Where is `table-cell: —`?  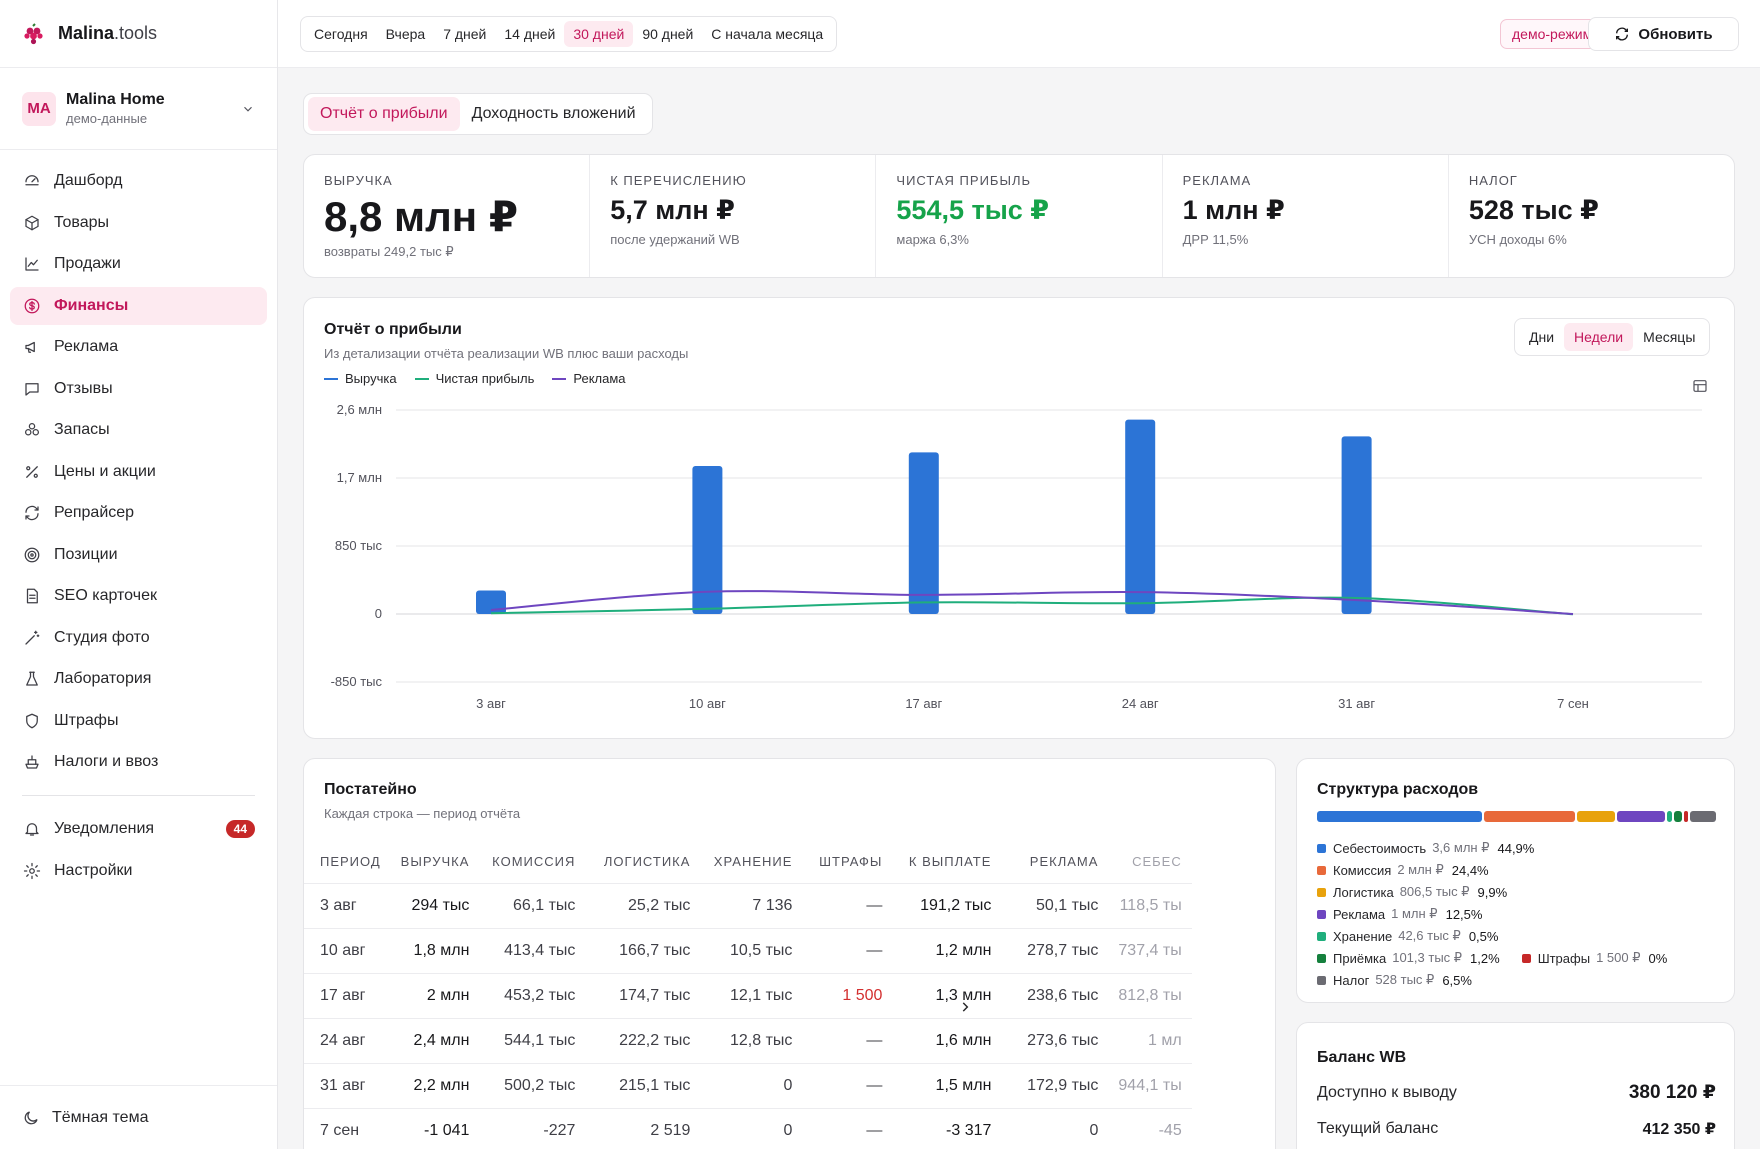
table-cell: — is located at coordinates (847, 905).